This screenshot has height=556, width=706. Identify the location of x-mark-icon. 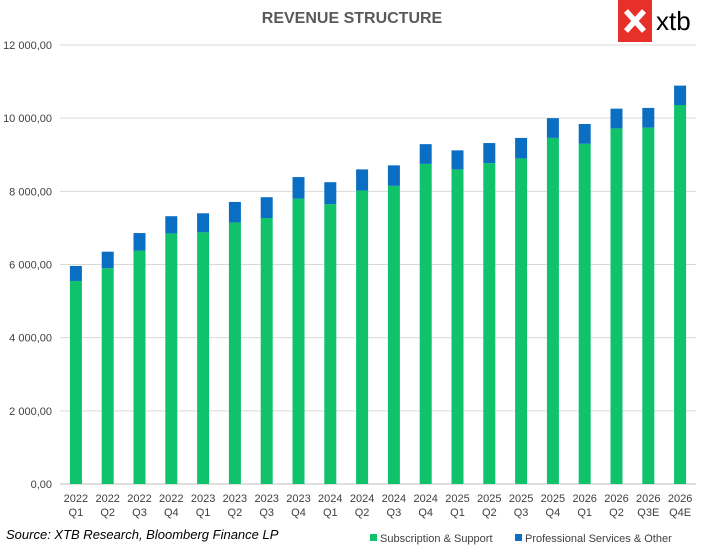
(635, 21).